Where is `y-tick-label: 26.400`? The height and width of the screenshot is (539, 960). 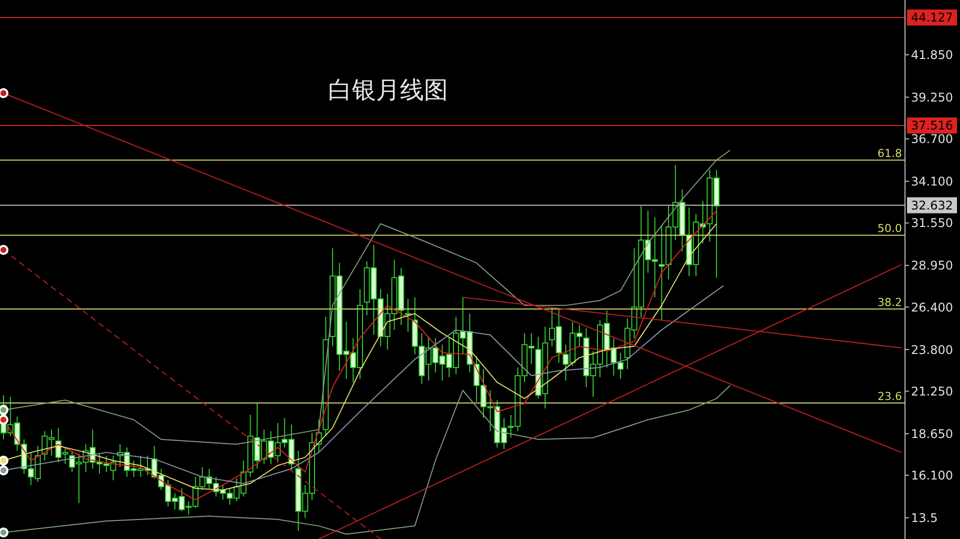 y-tick-label: 26.400 is located at coordinates (932, 307).